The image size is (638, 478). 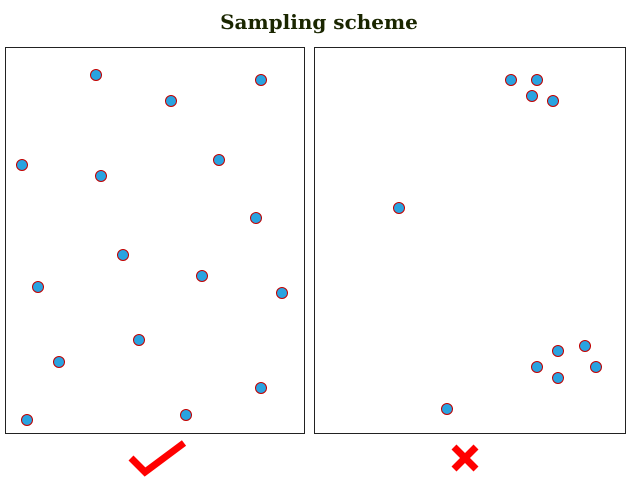 I want to click on check-icon, so click(x=157, y=458).